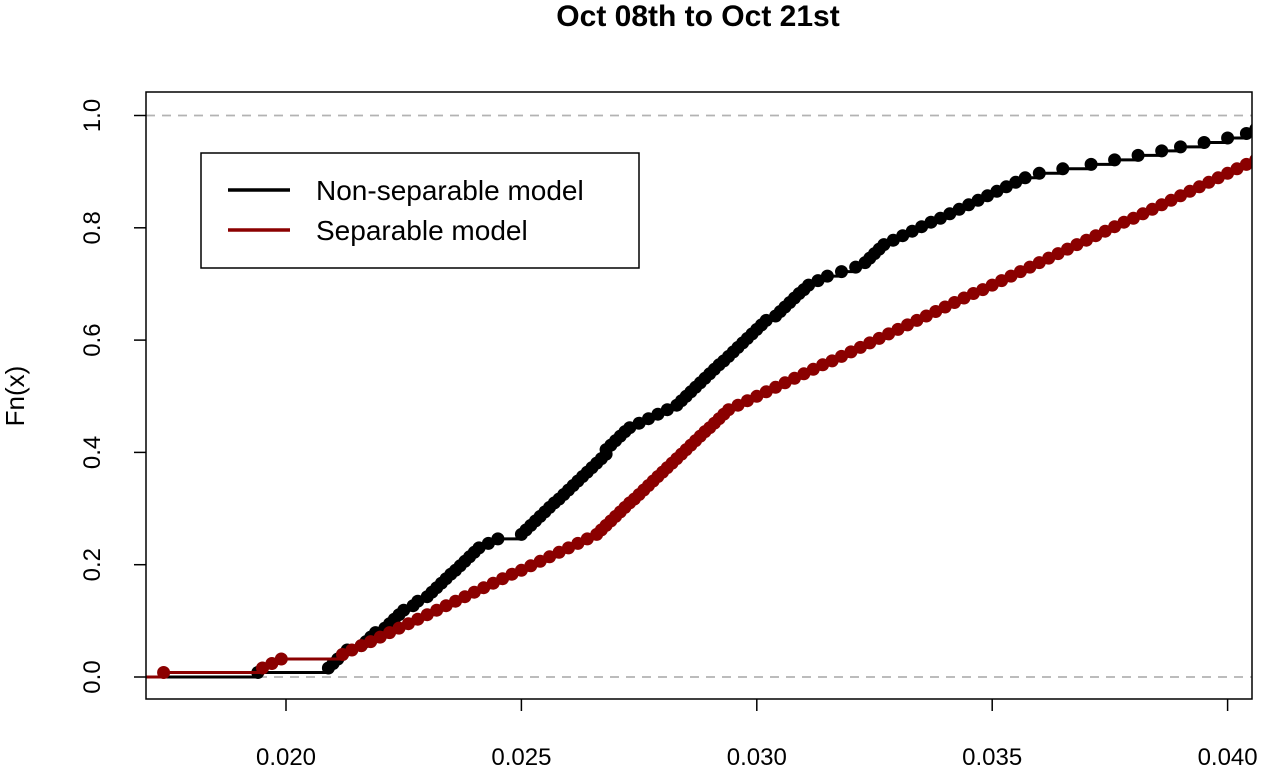  What do you see at coordinates (697, 16) in the screenshot?
I see `chart-title: Oct 08th to Oct 21st` at bounding box center [697, 16].